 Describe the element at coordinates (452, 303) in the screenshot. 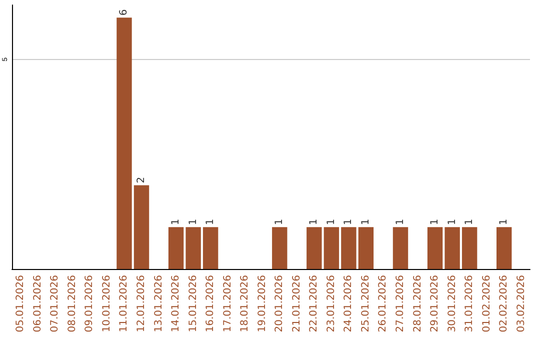

I see `x-tick-label: 30.01.2026` at that location.